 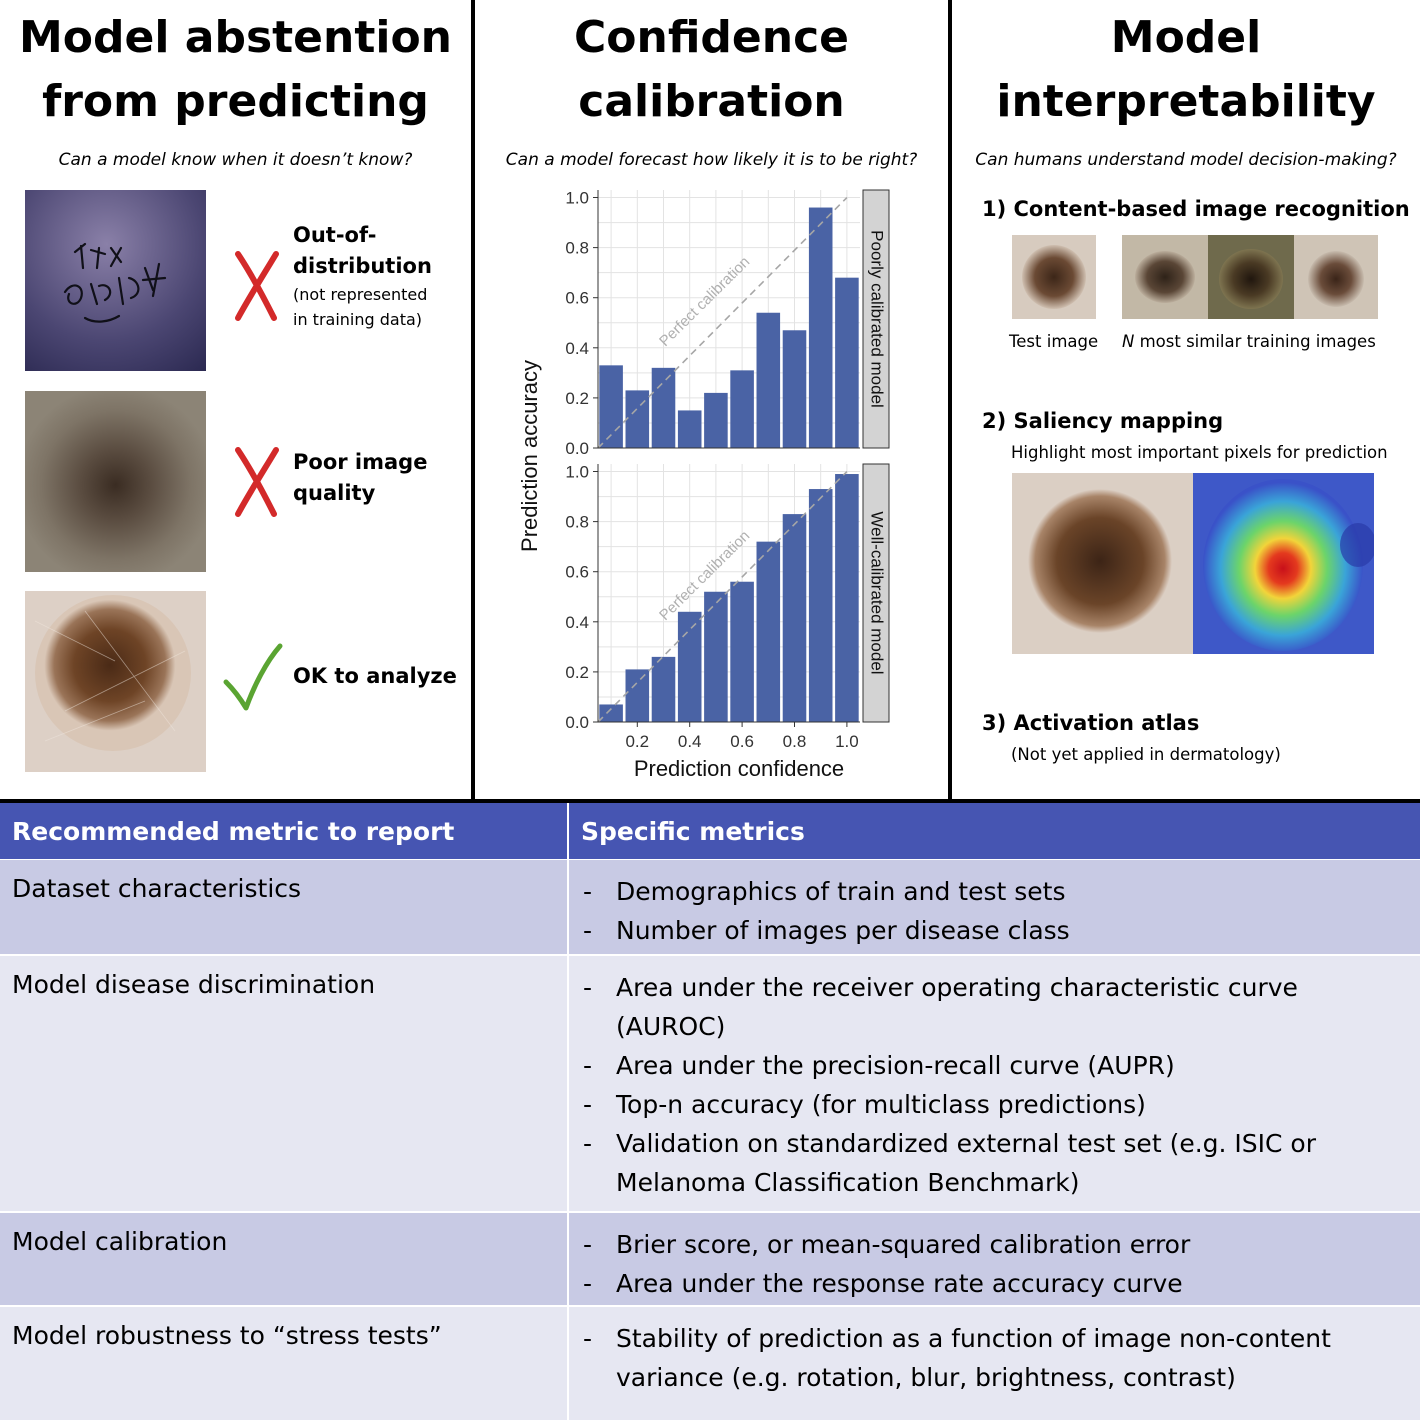 What do you see at coordinates (1054, 341) in the screenshot?
I see `test-image-label: Test image` at bounding box center [1054, 341].